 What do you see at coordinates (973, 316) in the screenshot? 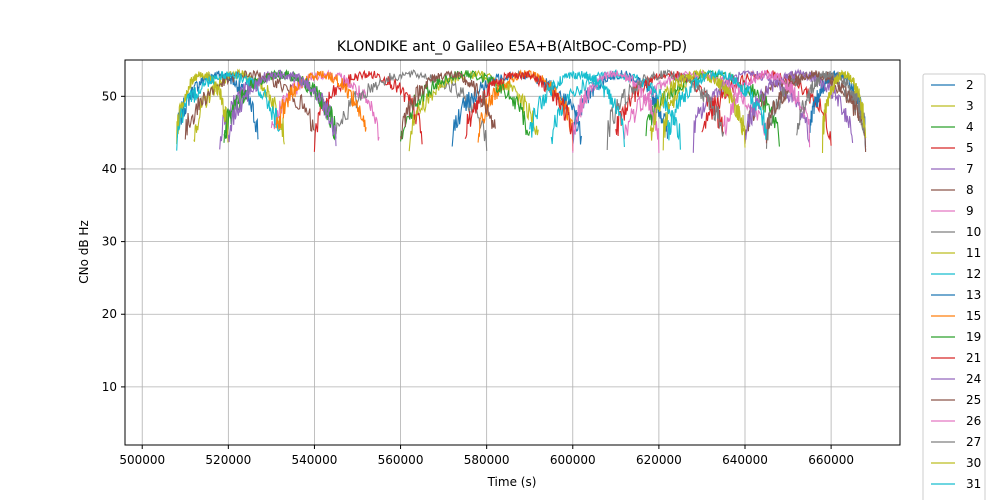
I see `legend-label: 15` at bounding box center [973, 316].